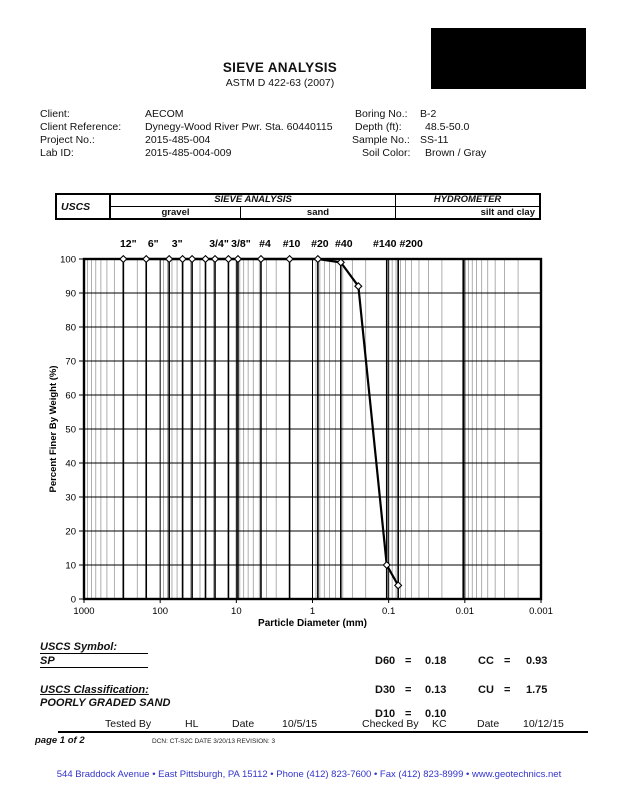 This screenshot has width=618, height=800. Describe the element at coordinates (385, 661) in the screenshot. I see `d60-label: D60` at that location.